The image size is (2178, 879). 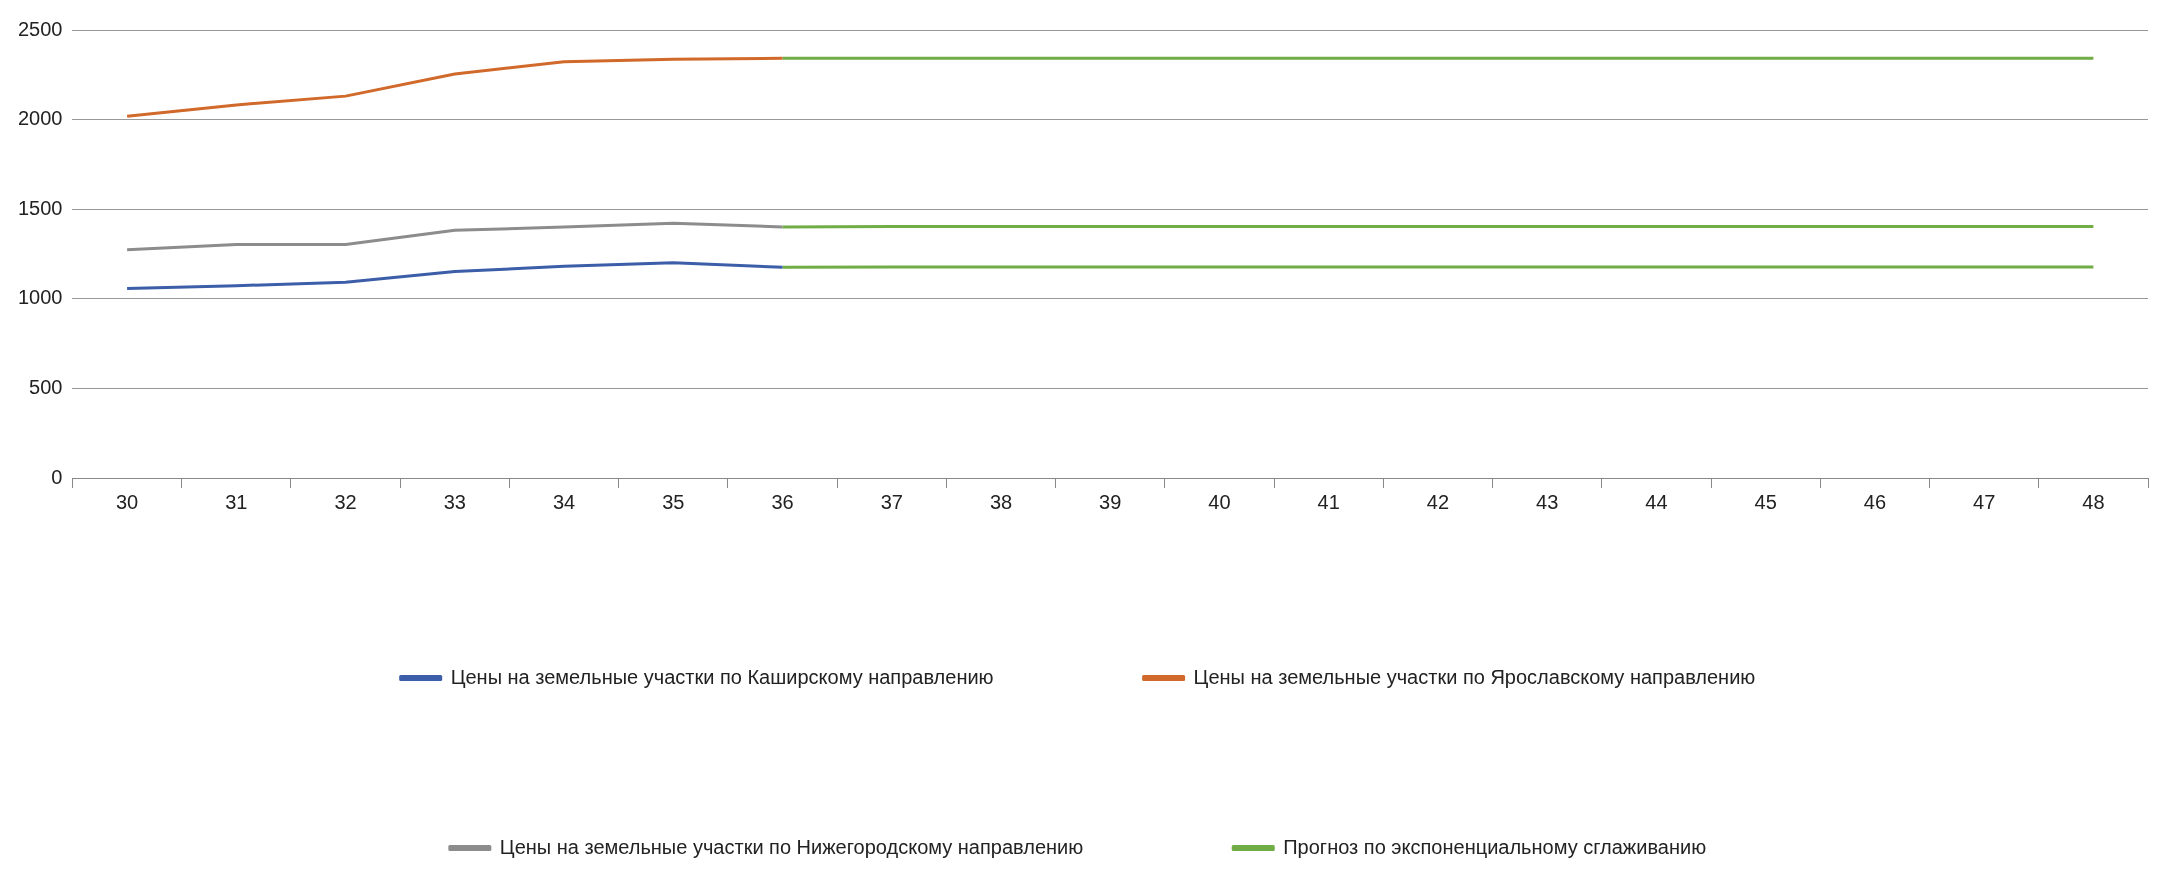 I want to click on legend-label: Цены на земельные участки по Ярославскому направлению, so click(x=1474, y=676).